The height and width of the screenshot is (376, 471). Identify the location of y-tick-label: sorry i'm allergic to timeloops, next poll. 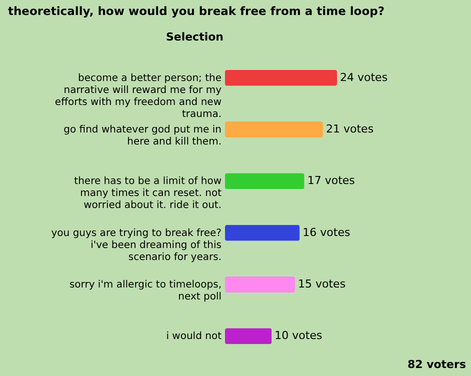
(145, 291).